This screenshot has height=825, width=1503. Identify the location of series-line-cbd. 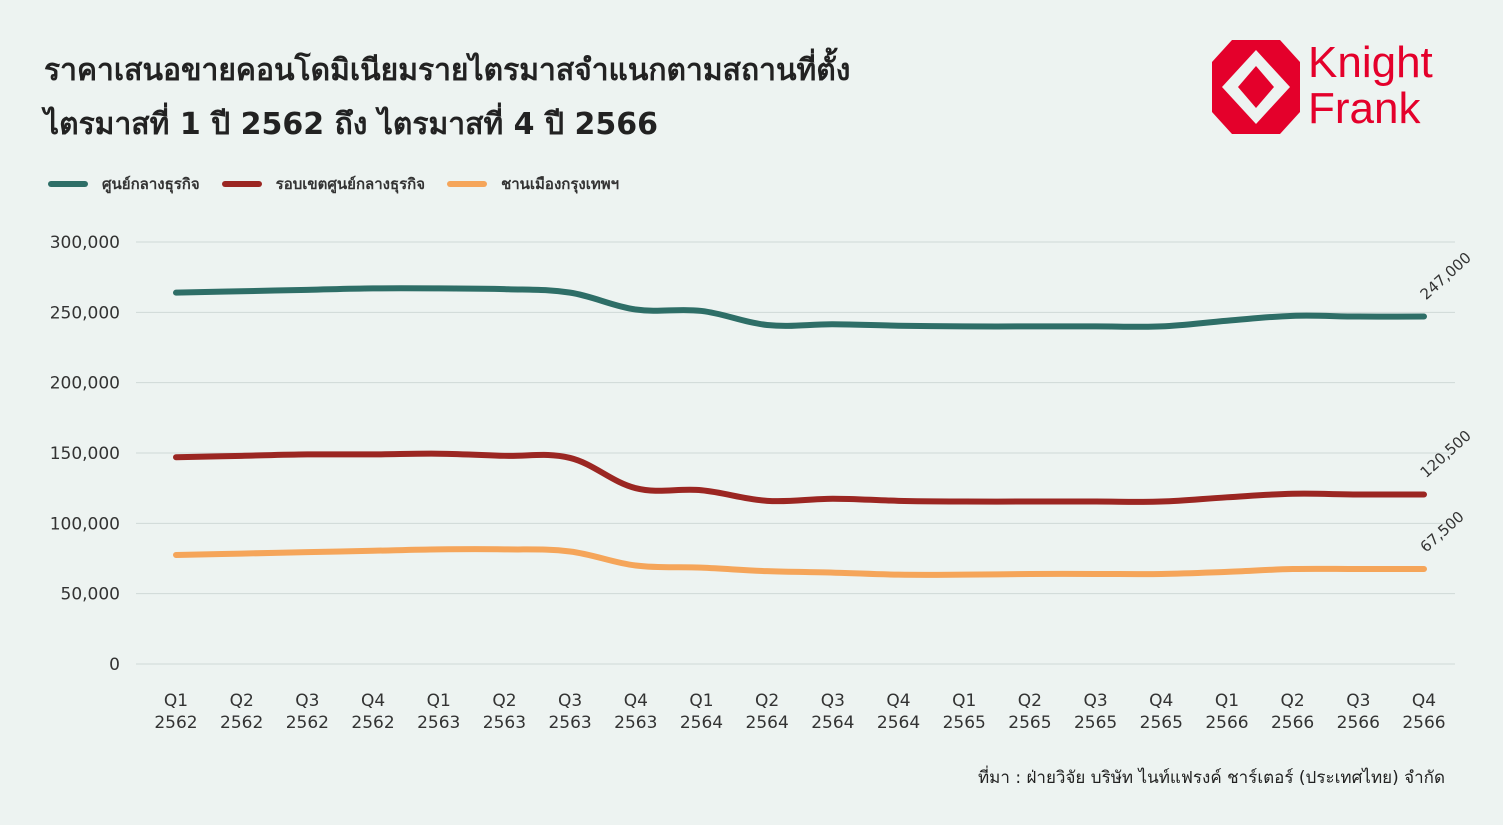
(800, 307).